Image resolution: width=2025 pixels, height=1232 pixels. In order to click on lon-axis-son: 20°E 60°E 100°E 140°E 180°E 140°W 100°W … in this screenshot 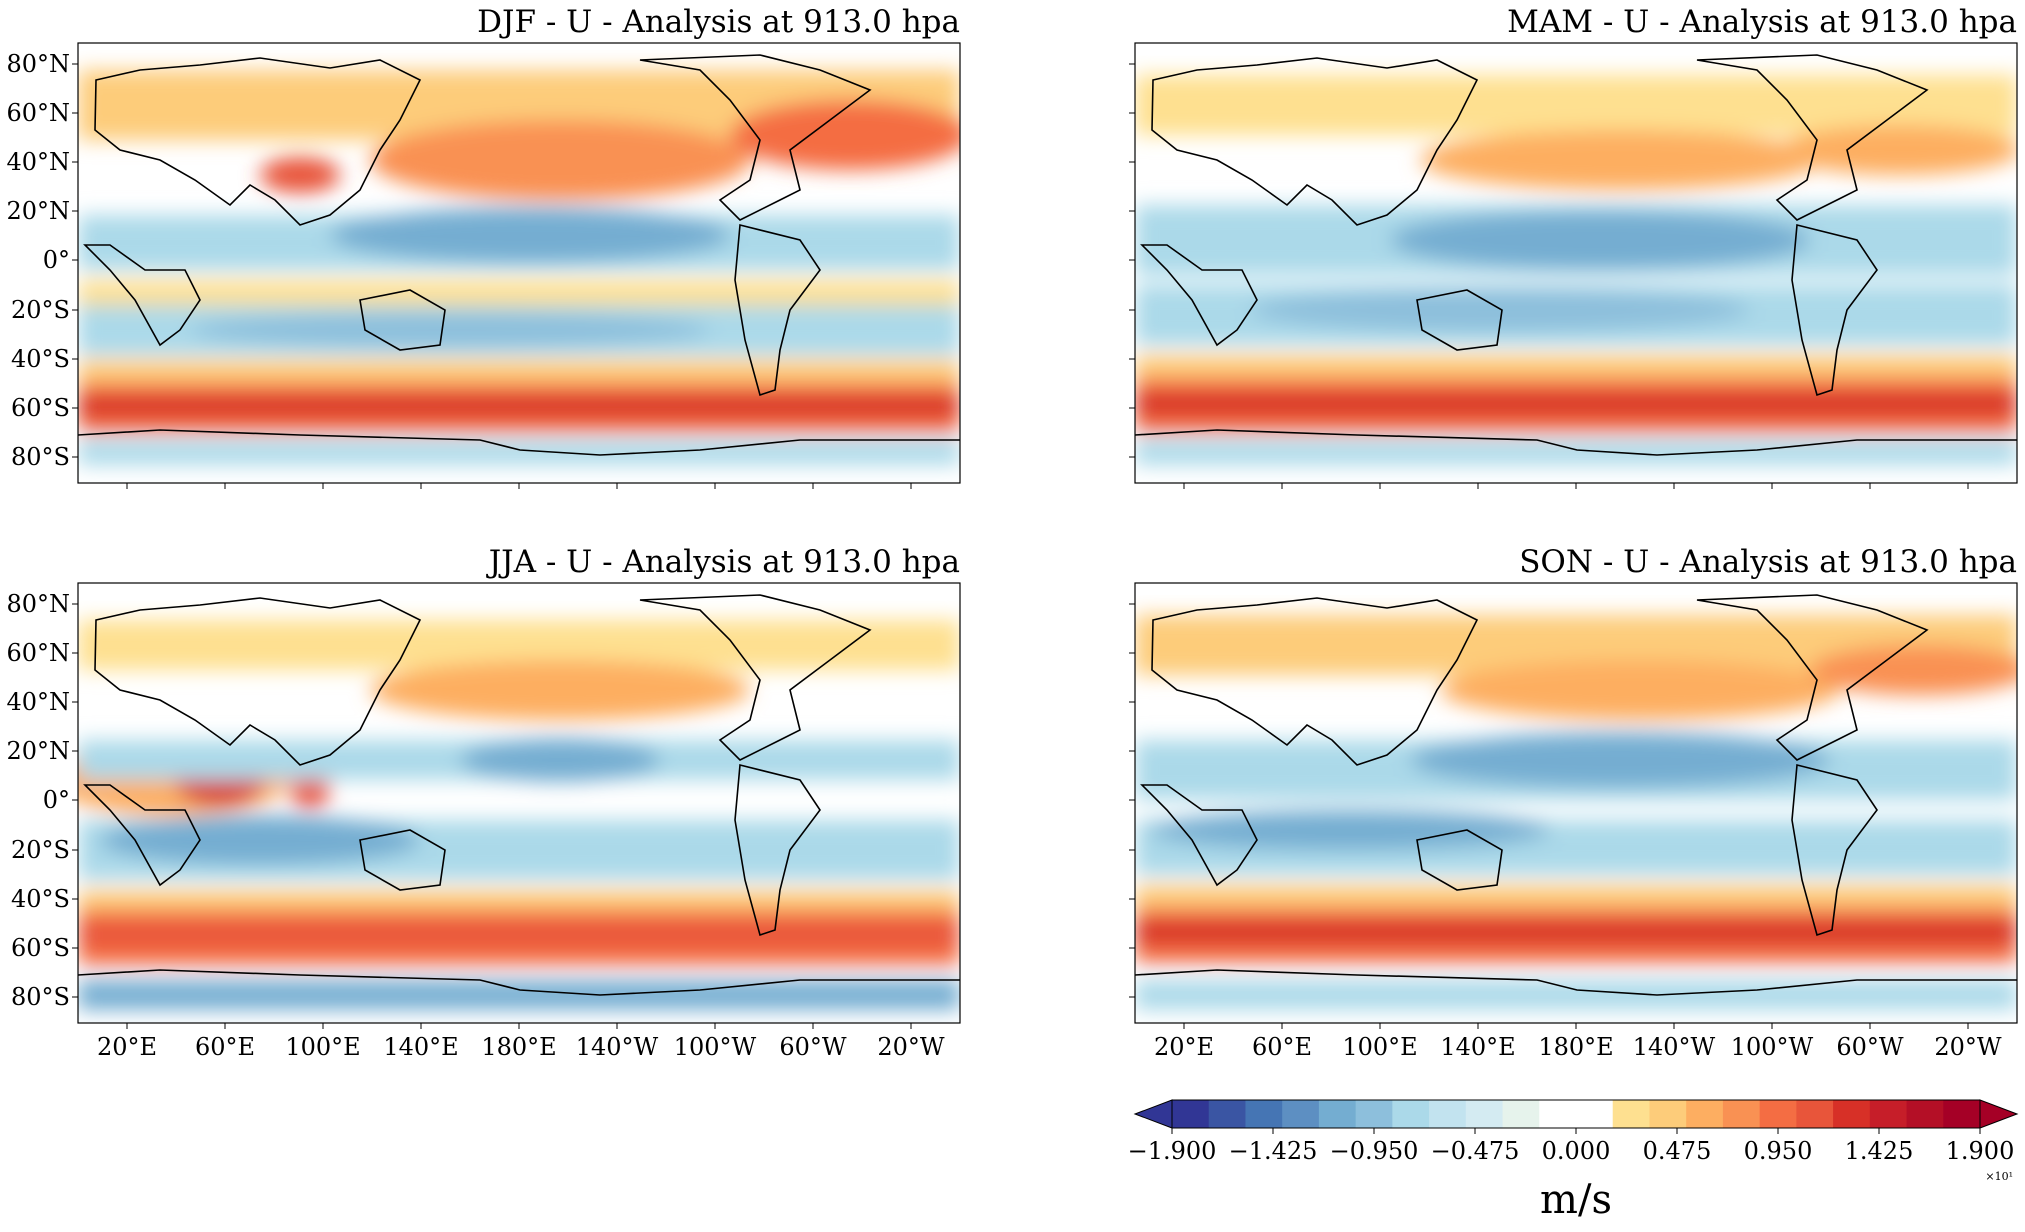, I will do `click(1578, 1042)`.